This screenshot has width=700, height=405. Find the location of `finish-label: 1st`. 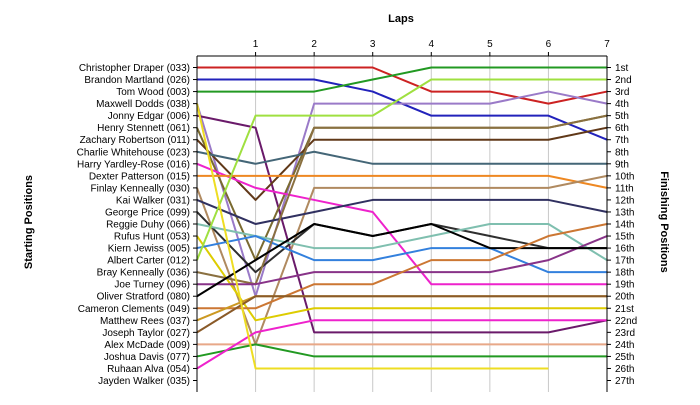

finish-label: 1st is located at coordinates (622, 68).